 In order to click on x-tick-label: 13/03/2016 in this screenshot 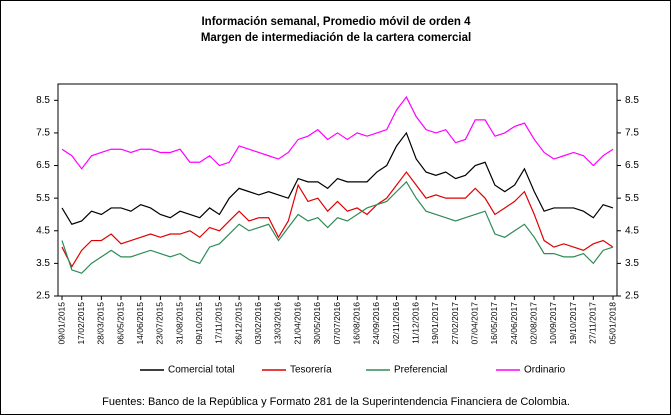, I will do `click(278, 323)`.